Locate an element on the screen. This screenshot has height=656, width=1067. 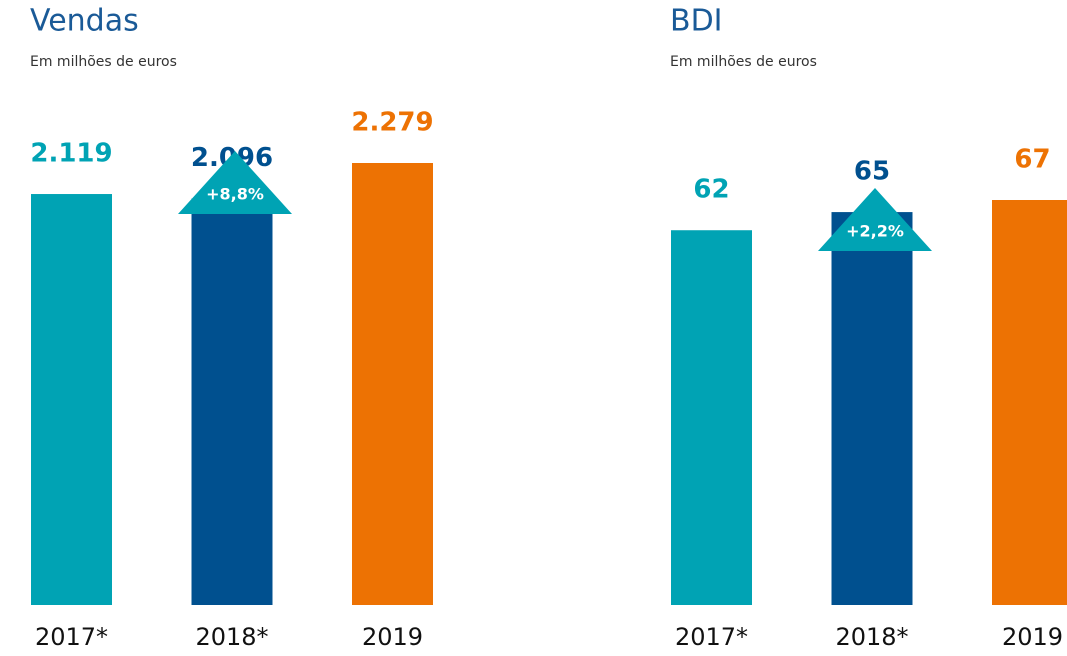
value-label: 62 is located at coordinates (711, 190).